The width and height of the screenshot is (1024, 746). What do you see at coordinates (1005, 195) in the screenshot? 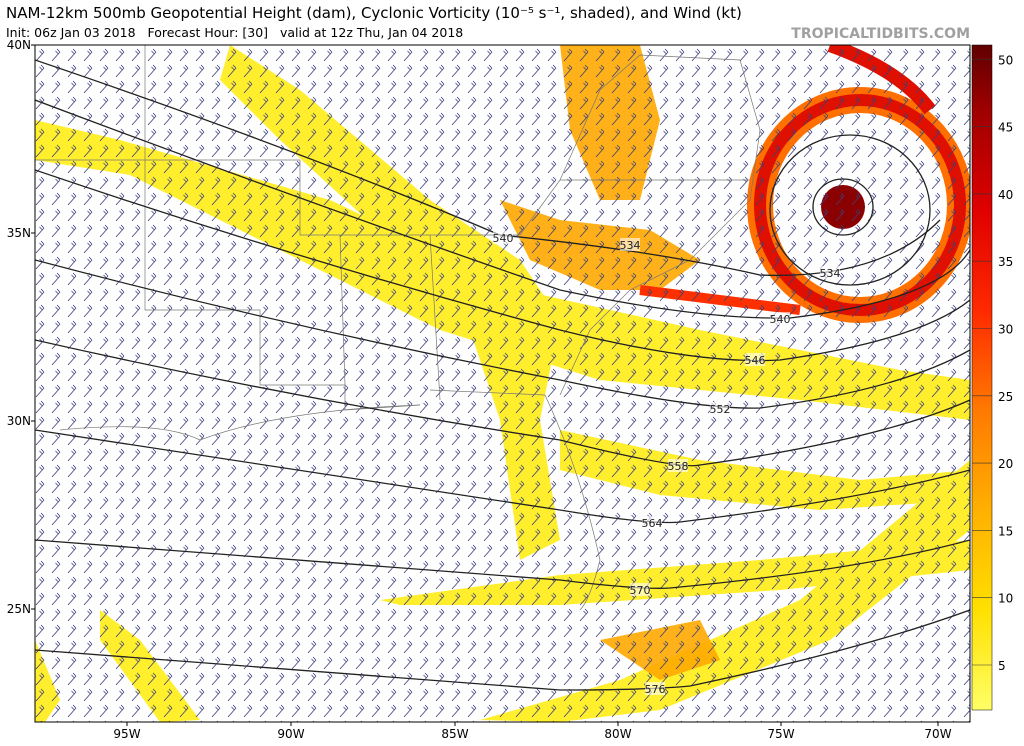
I see `colorbar-label: 40` at bounding box center [1005, 195].